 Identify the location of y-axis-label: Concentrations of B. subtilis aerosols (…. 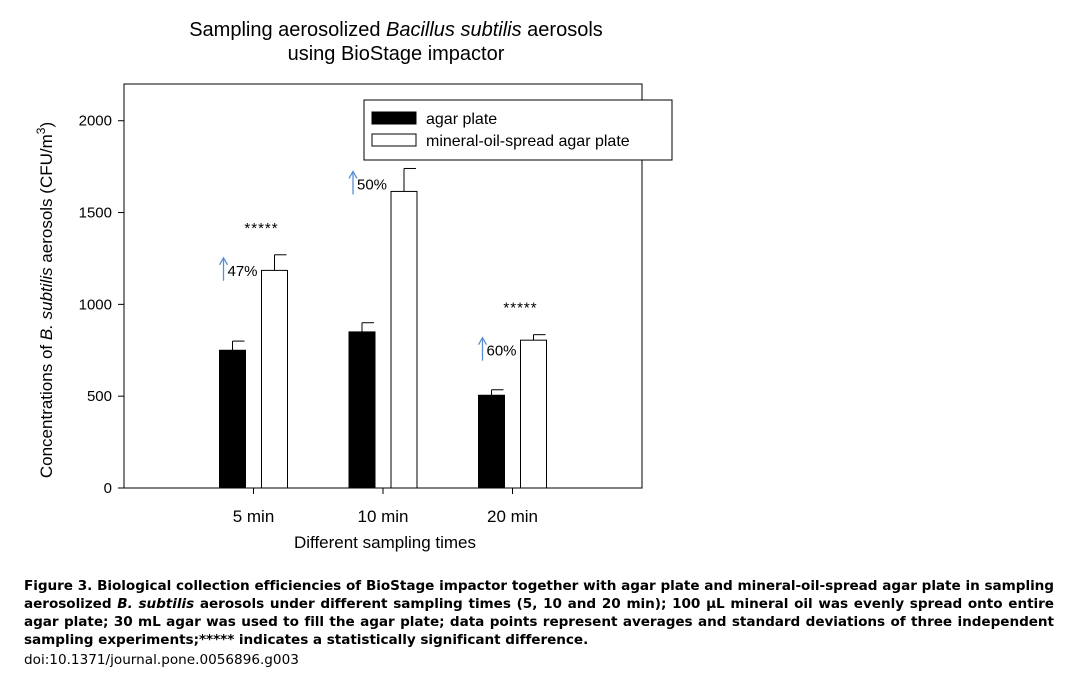
(45, 300).